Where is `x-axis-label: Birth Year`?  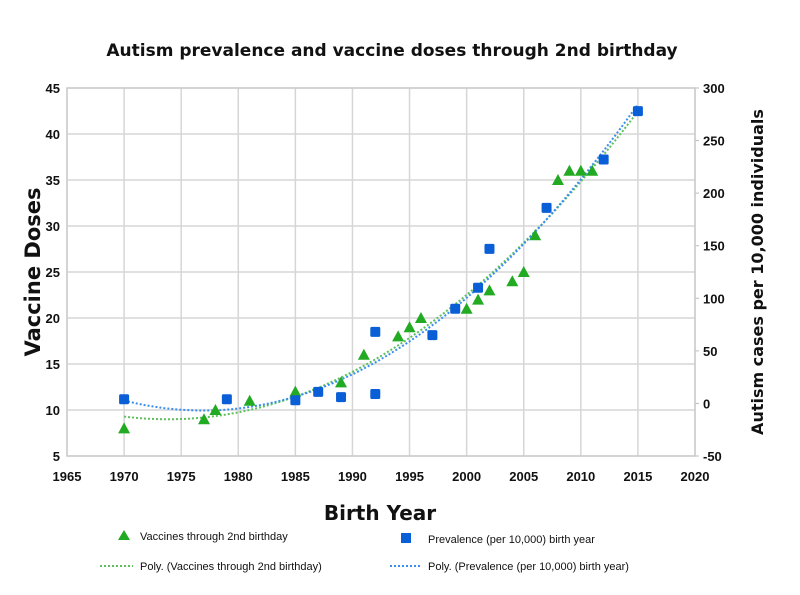
x-axis-label: Birth Year is located at coordinates (380, 513).